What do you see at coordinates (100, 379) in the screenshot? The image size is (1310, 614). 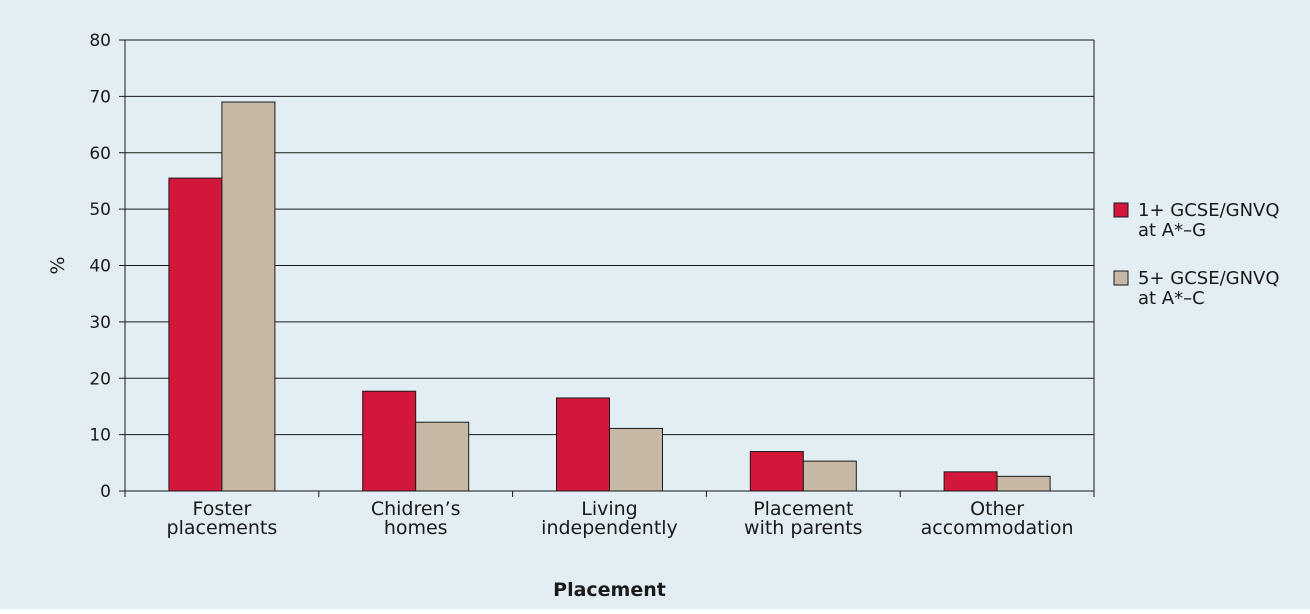 I see `y-tick-label: 20` at bounding box center [100, 379].